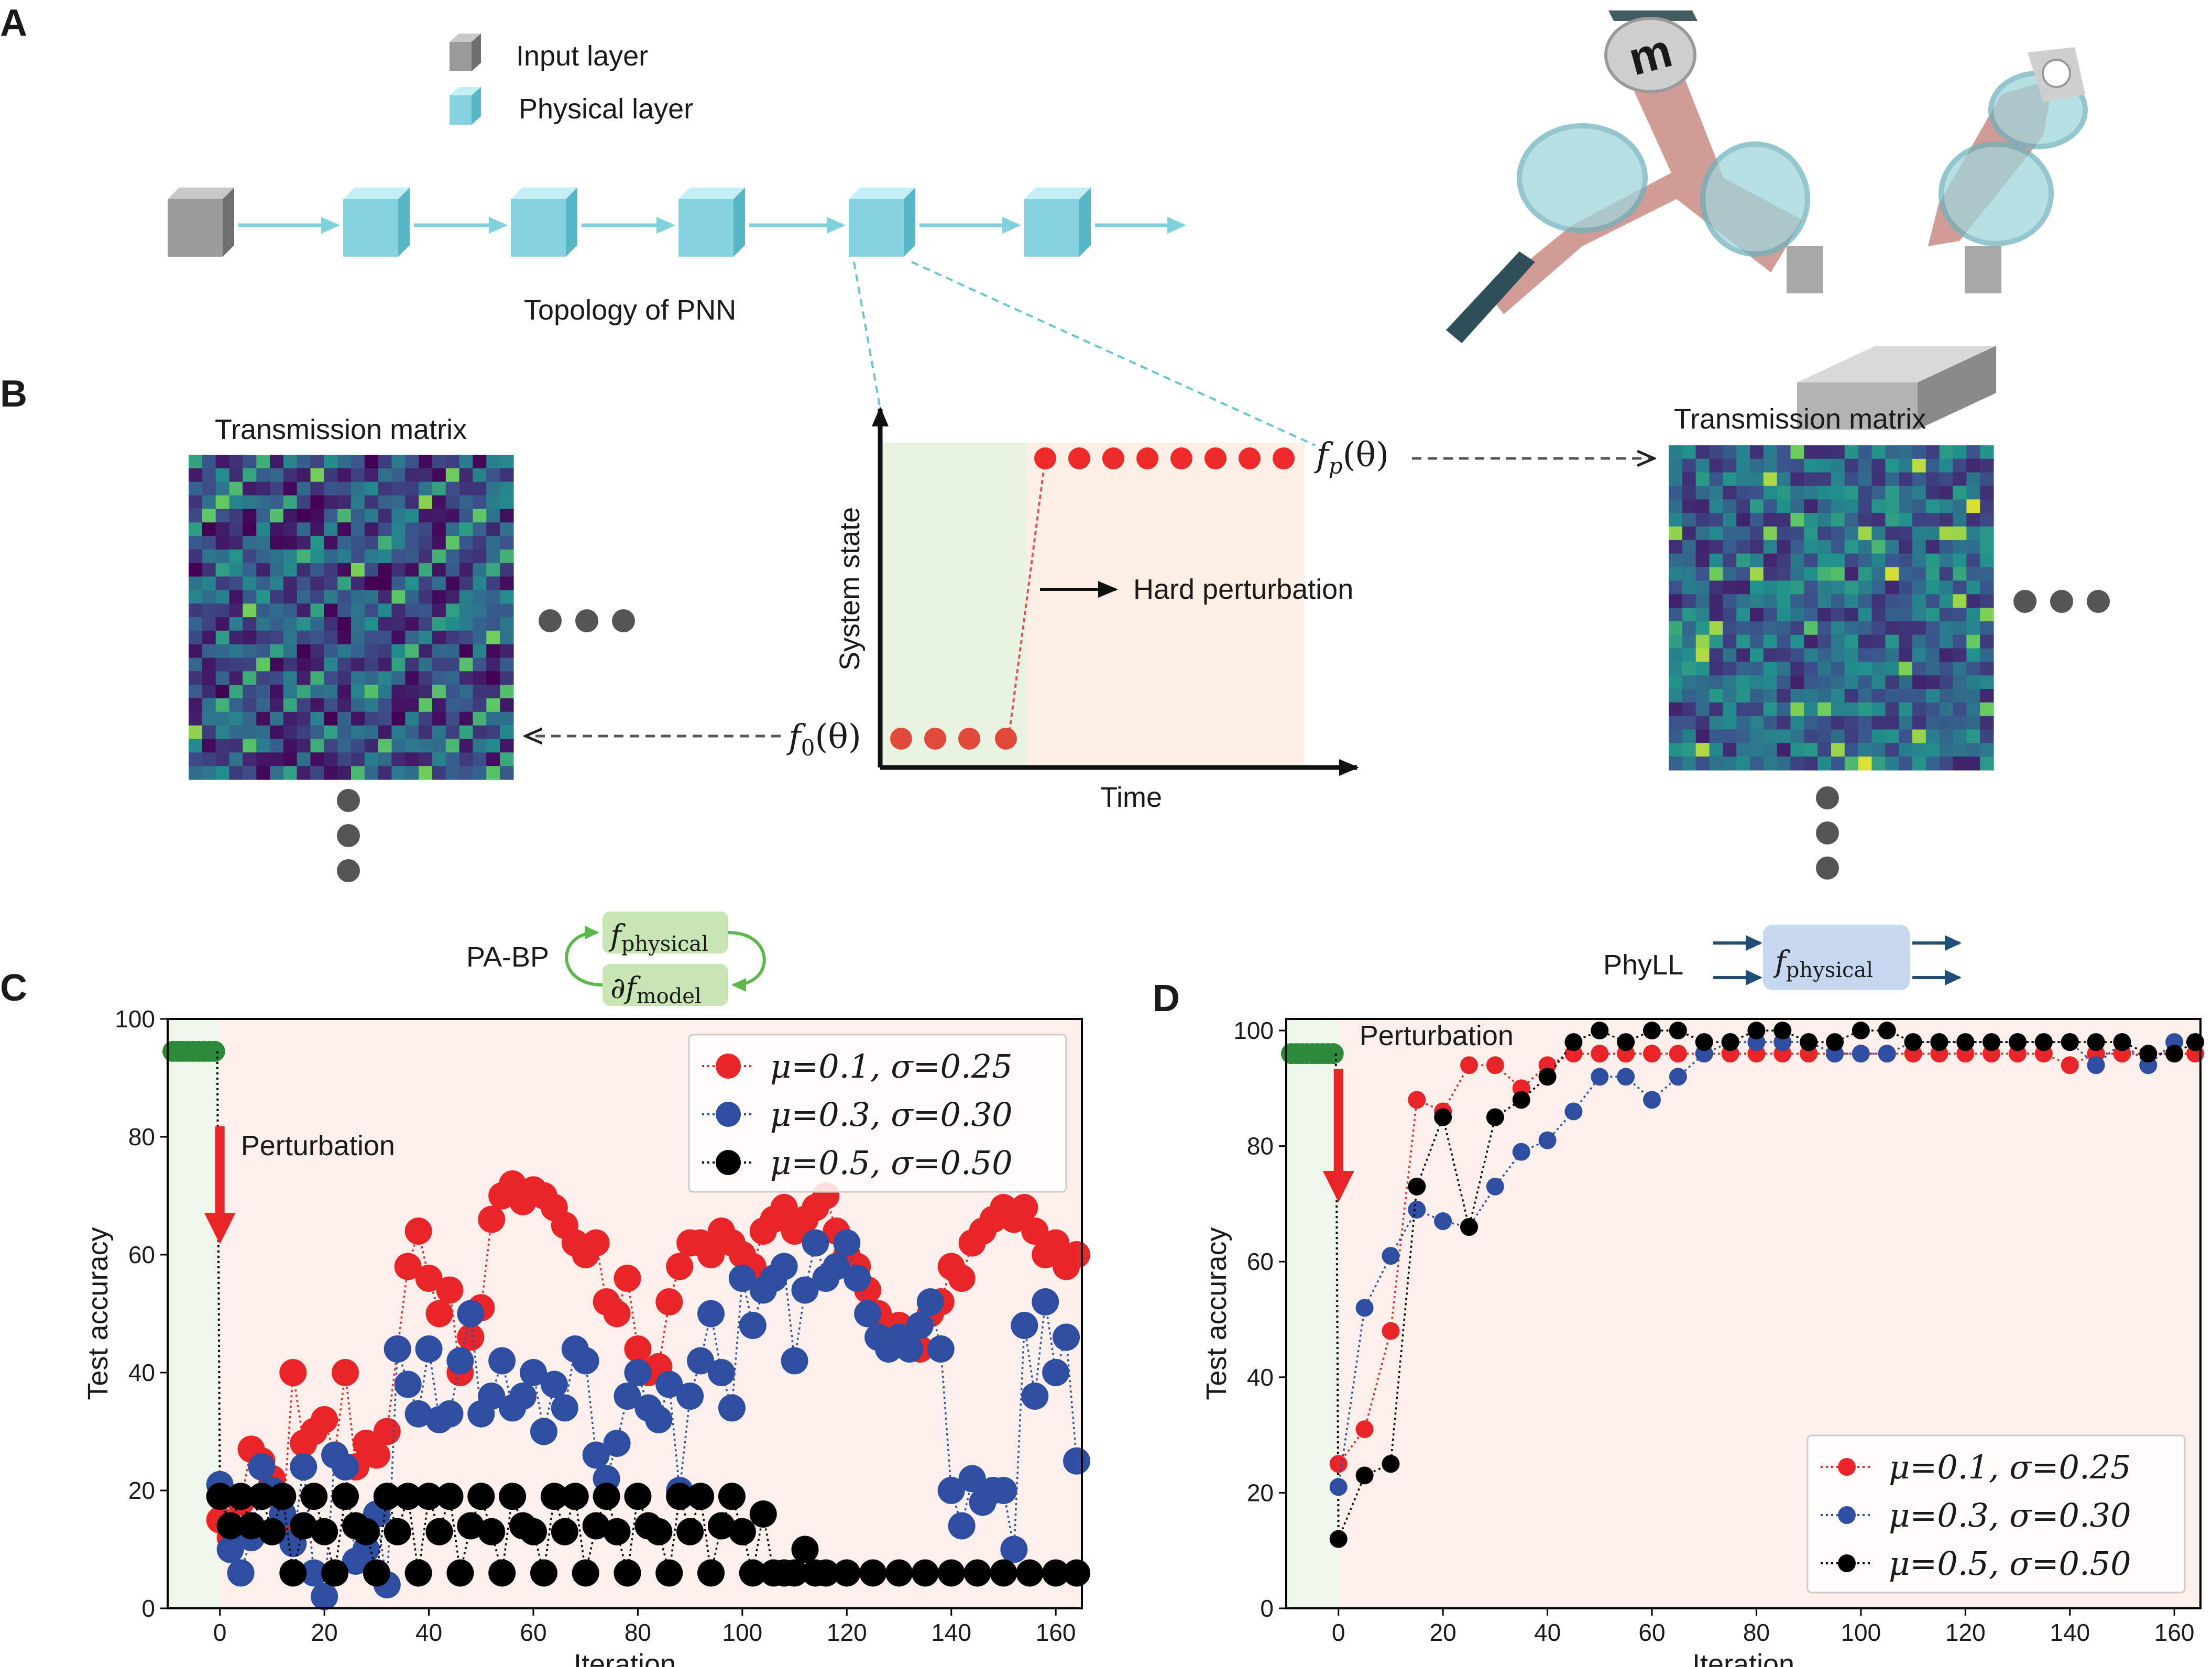 The width and height of the screenshot is (2212, 1667). I want to click on legend-entry: μ=0.3, σ=0.30, so click(858, 1114).